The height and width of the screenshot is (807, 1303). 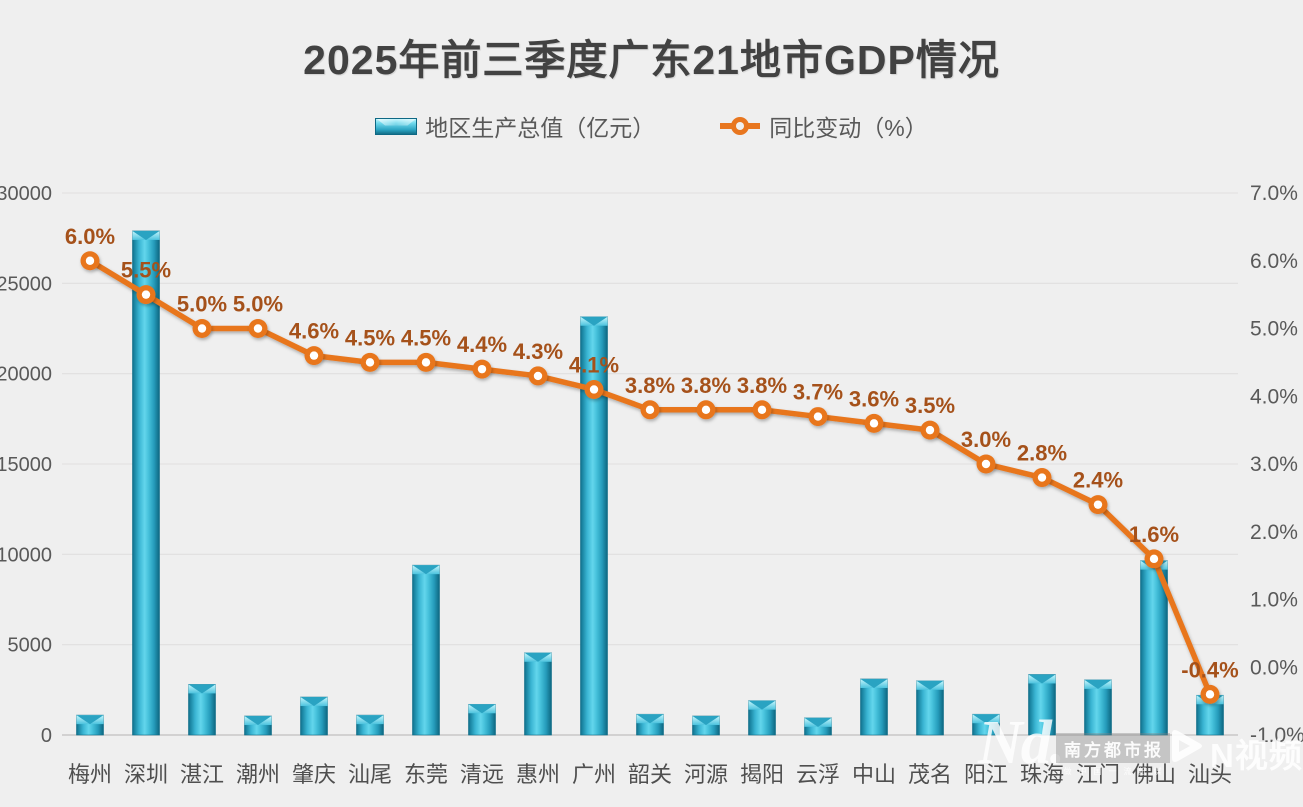 What do you see at coordinates (1098, 480) in the screenshot?
I see `svg-text: 2.4%` at bounding box center [1098, 480].